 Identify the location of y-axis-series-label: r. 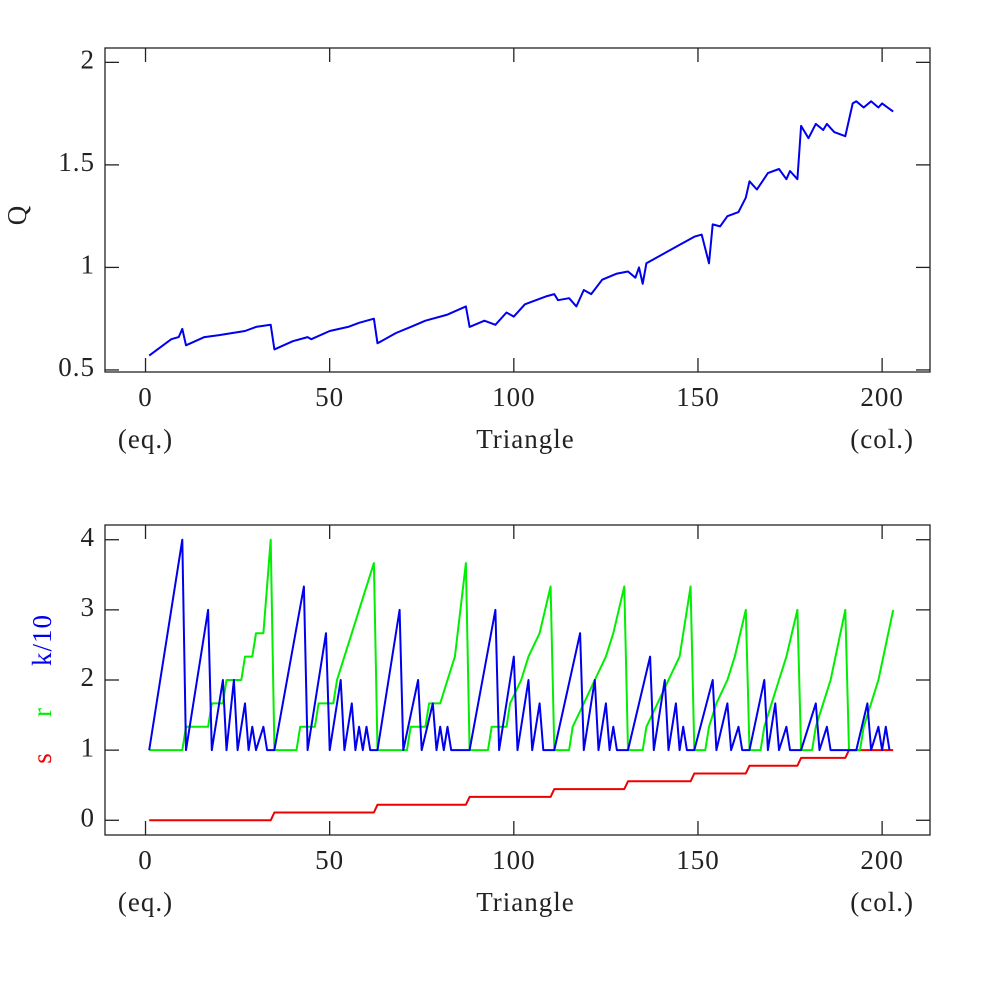
(42, 712).